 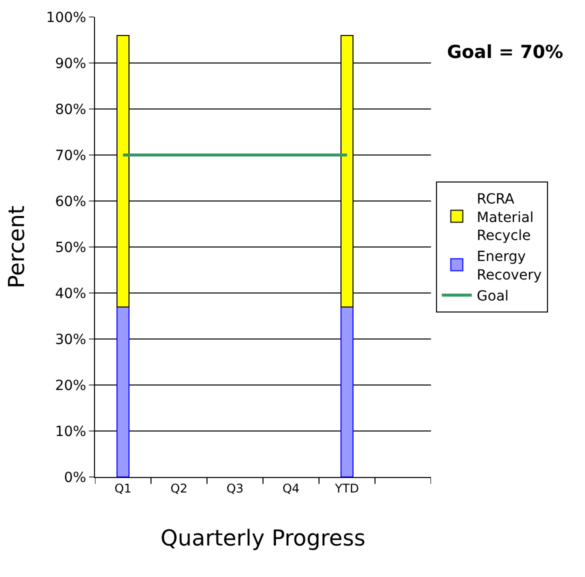 I want to click on legend-label: Goal, so click(x=492, y=296).